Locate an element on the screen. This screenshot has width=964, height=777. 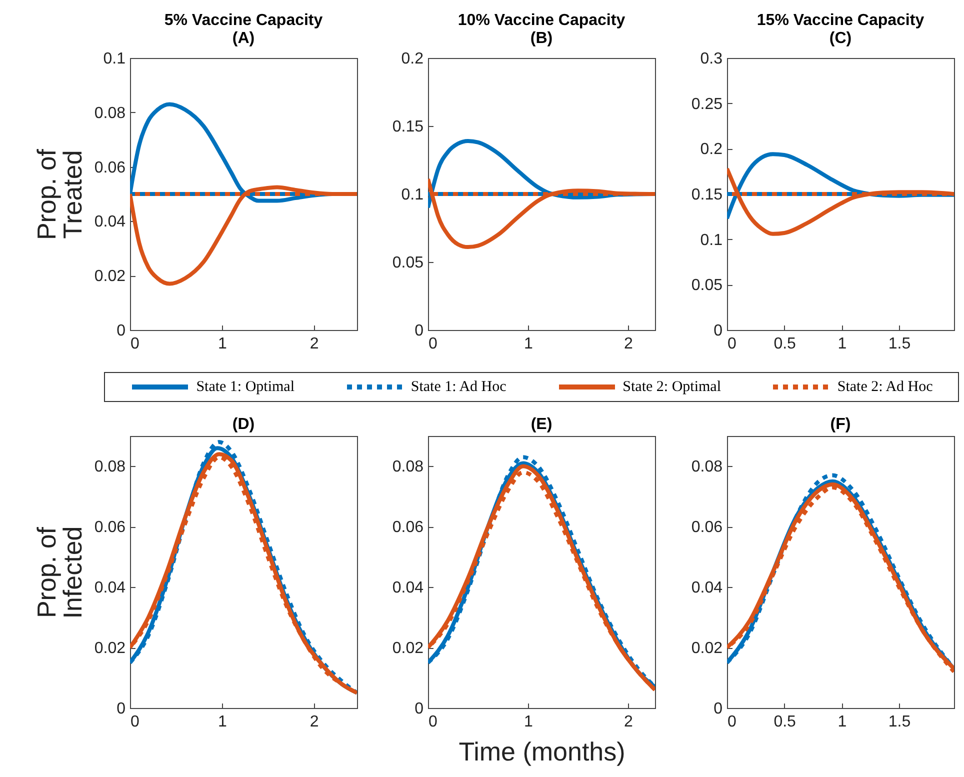
y-tick-label: 0.3 is located at coordinates (711, 59).